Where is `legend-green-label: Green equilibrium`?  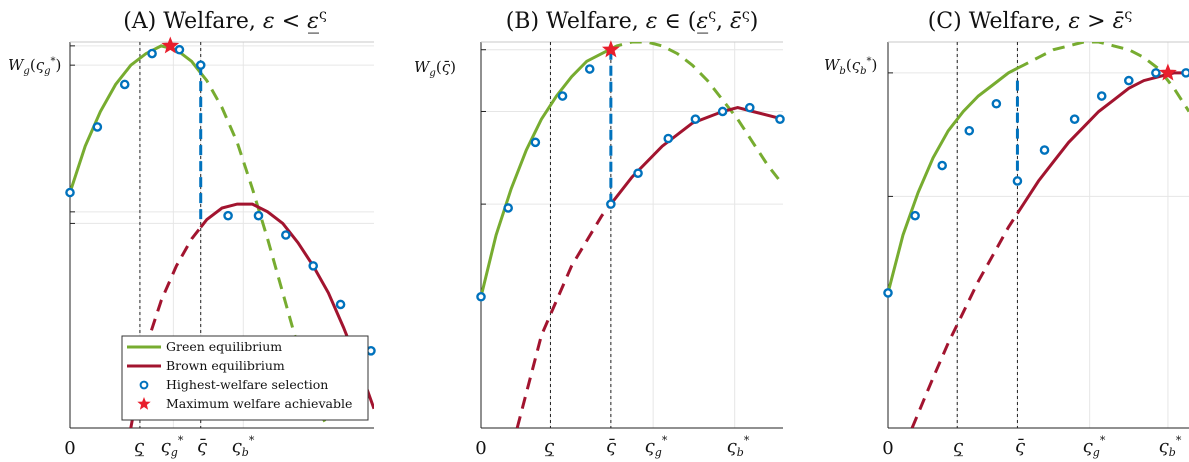 legend-green-label: Green equilibrium is located at coordinates (224, 346).